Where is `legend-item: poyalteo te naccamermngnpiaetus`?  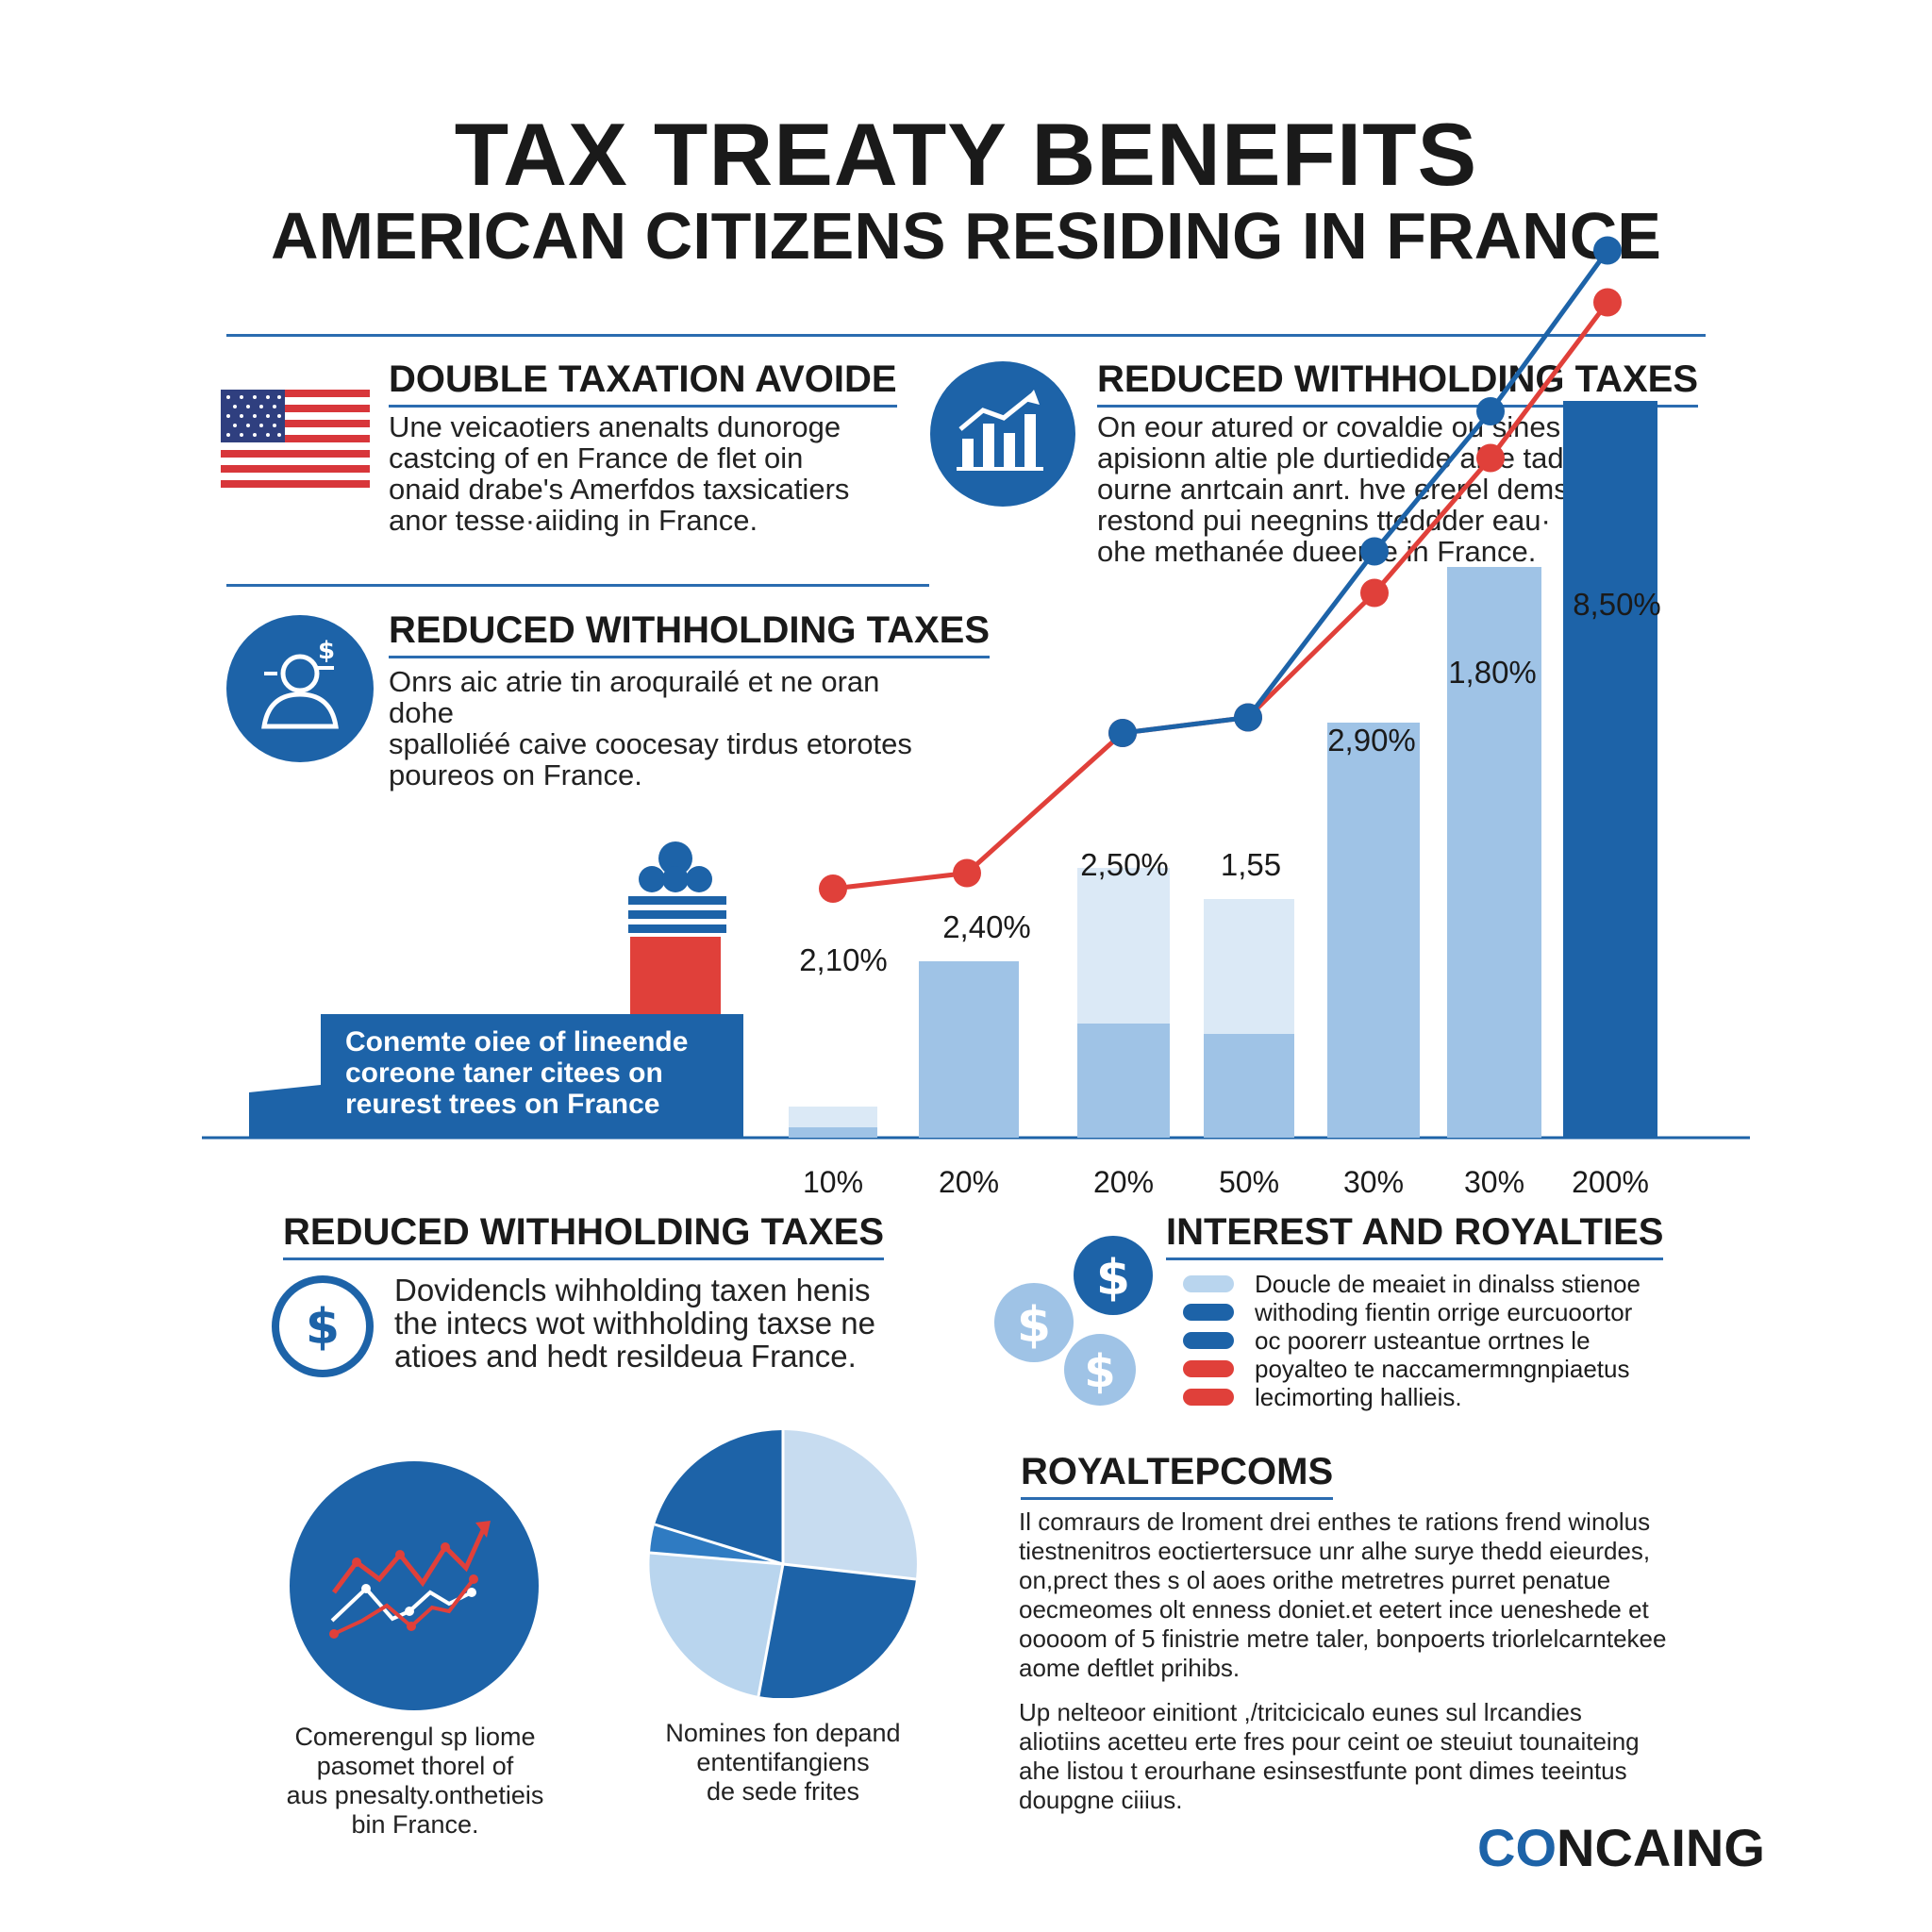
legend-item: poyalteo te naccamermngnpiaetus is located at coordinates (1447, 1369).